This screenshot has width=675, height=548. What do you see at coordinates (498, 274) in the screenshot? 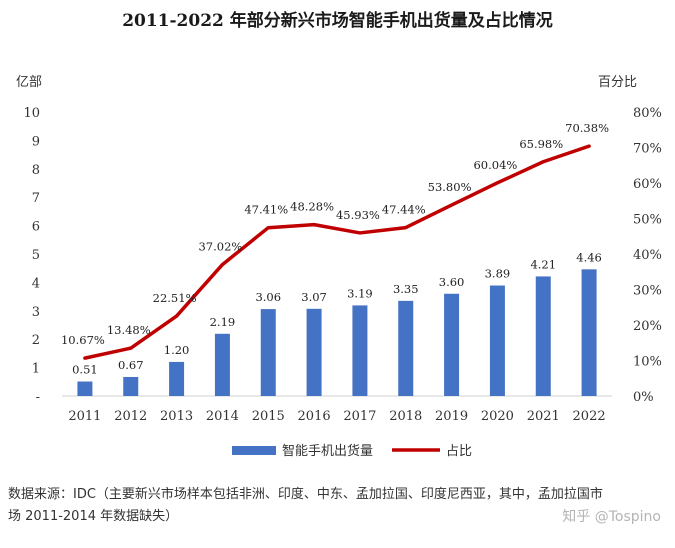
I see `bar-data-label: 3.89` at bounding box center [498, 274].